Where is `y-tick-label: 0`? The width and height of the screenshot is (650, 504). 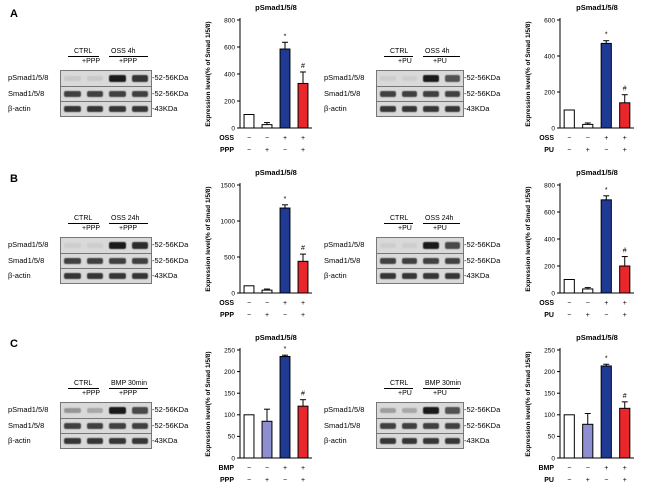
y-tick-label: 0 is located at coordinates (233, 128).